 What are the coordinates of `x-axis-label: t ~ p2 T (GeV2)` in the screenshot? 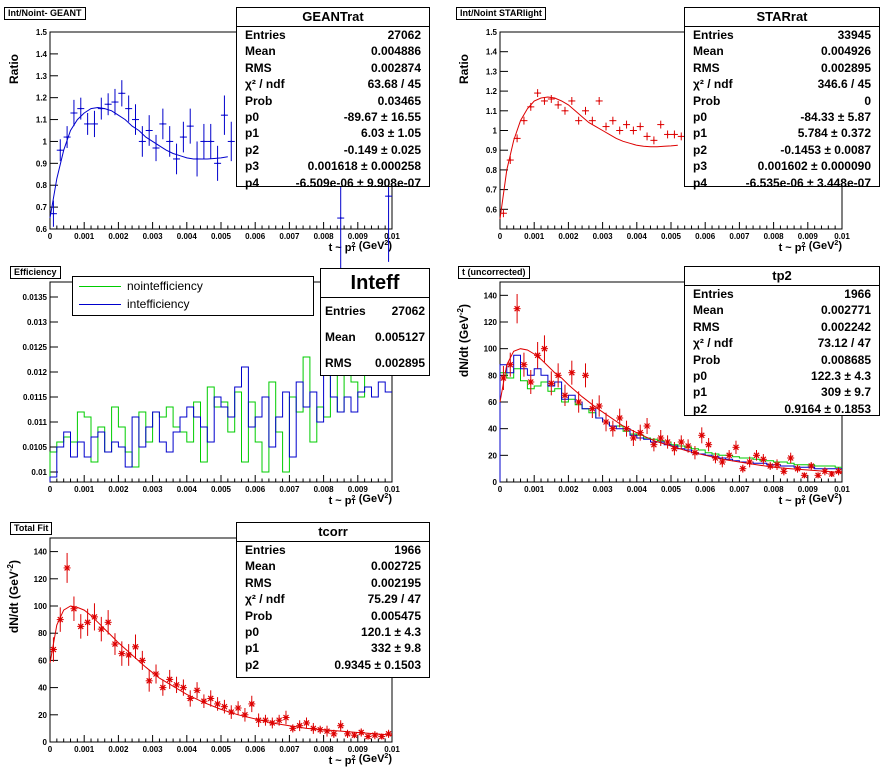 It's located at (361, 247).